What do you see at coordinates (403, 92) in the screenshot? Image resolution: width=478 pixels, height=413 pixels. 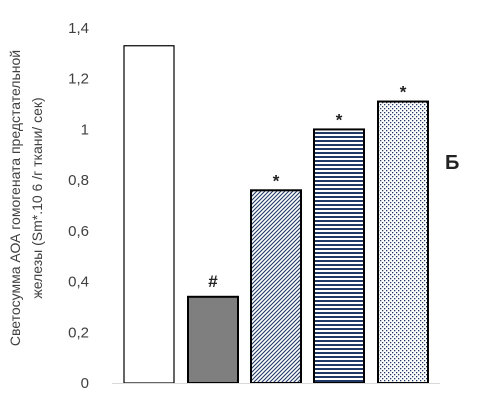 I see `bar-annotation-5: *` at bounding box center [403, 92].